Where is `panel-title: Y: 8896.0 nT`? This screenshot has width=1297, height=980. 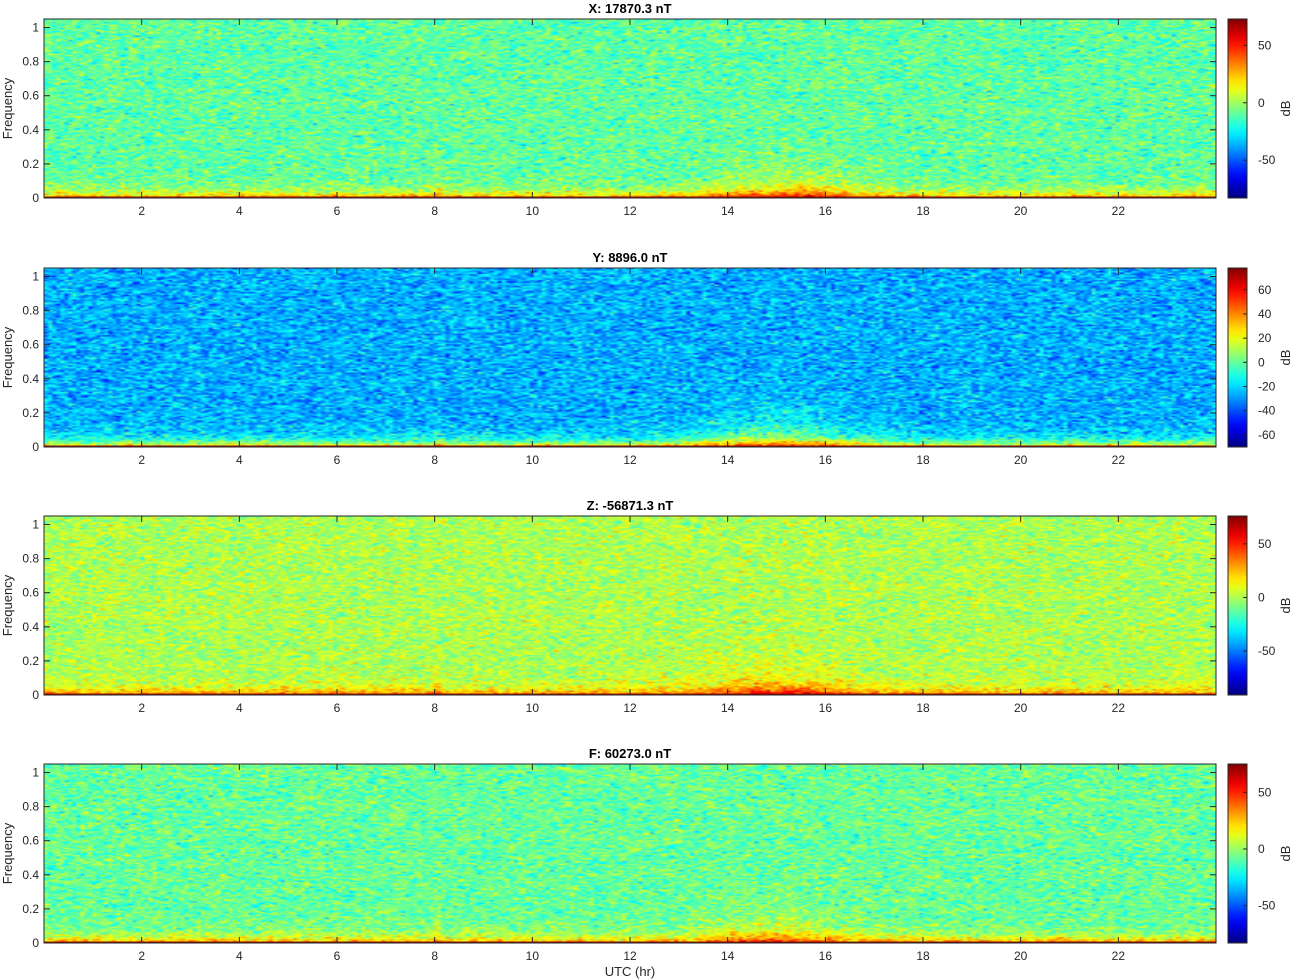
panel-title: Y: 8896.0 nT is located at coordinates (630, 257).